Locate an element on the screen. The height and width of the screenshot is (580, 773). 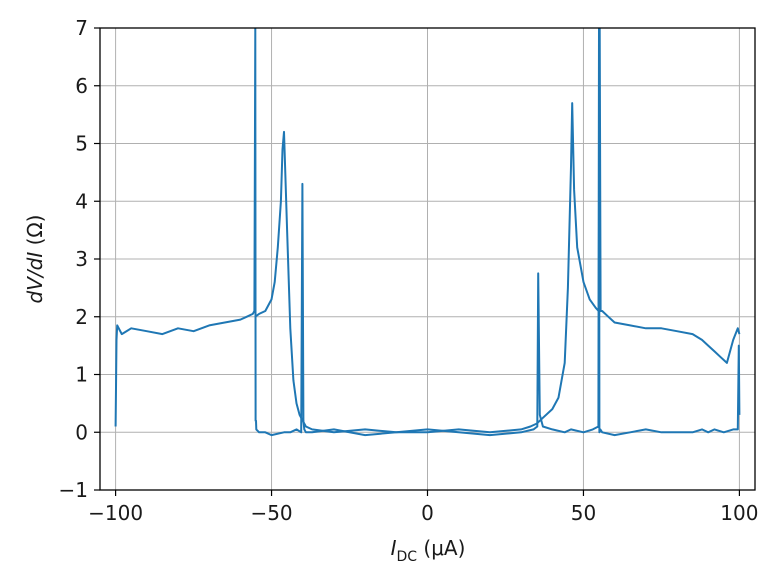
x-axis-label-symbol: I is located at coordinates (394, 548).